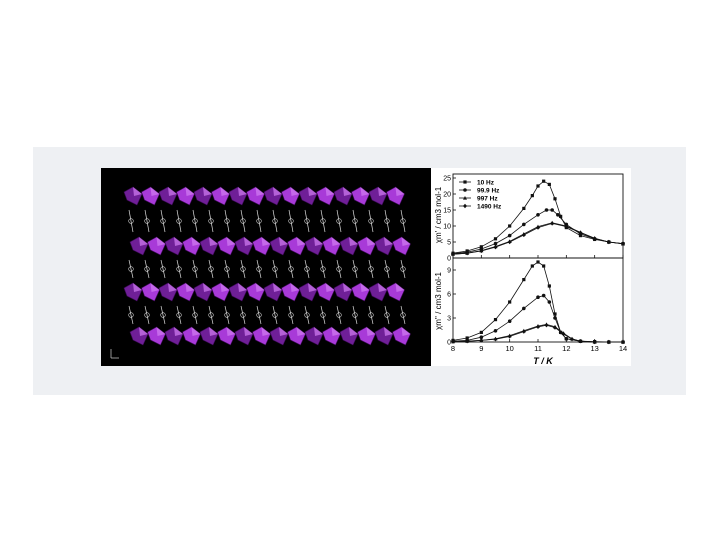  I want to click on y-tick-label: 15, so click(447, 211).